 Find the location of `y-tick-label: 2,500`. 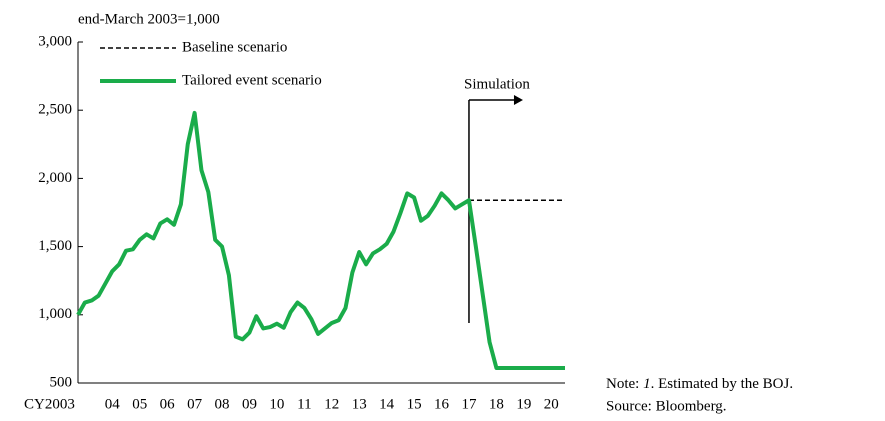

y-tick-label: 2,500 is located at coordinates (55, 110).